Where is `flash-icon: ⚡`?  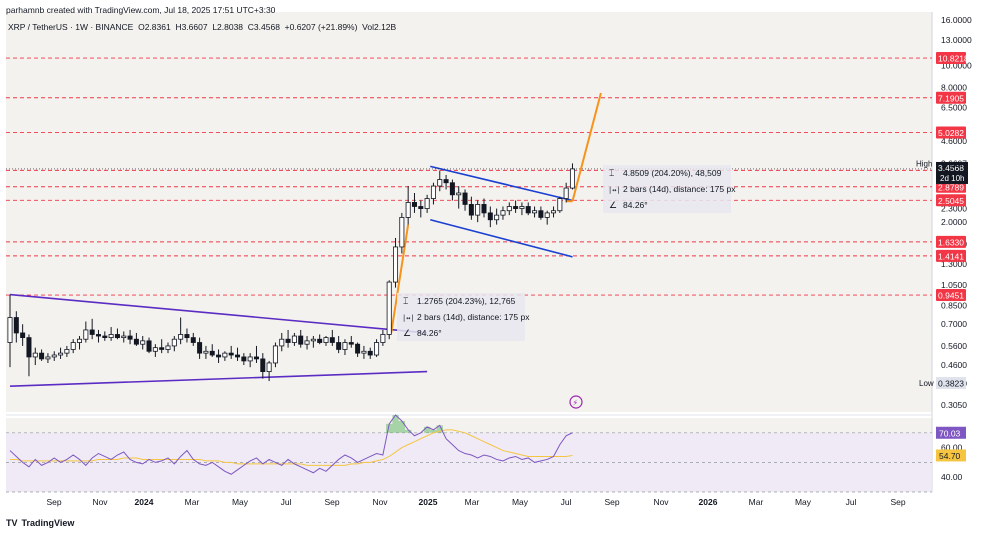 flash-icon: ⚡ is located at coordinates (576, 403).